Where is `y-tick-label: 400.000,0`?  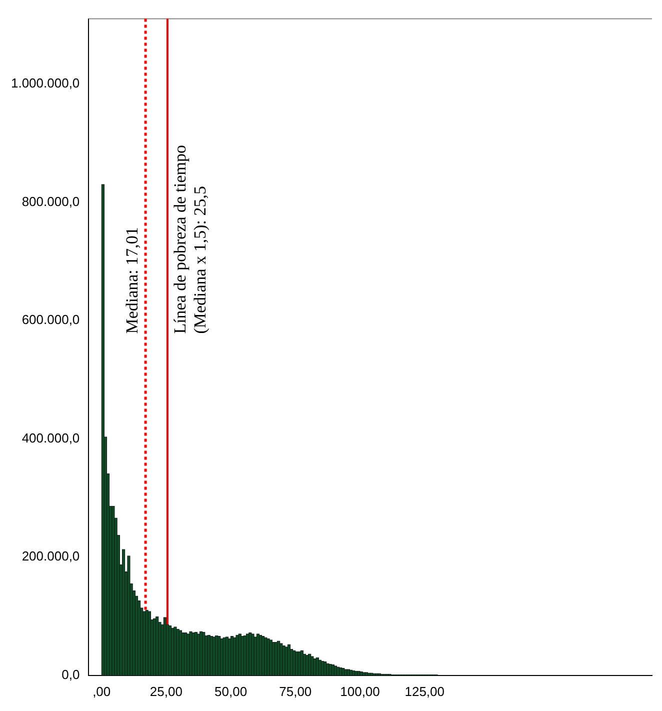 y-tick-label: 400.000,0 is located at coordinates (51, 438).